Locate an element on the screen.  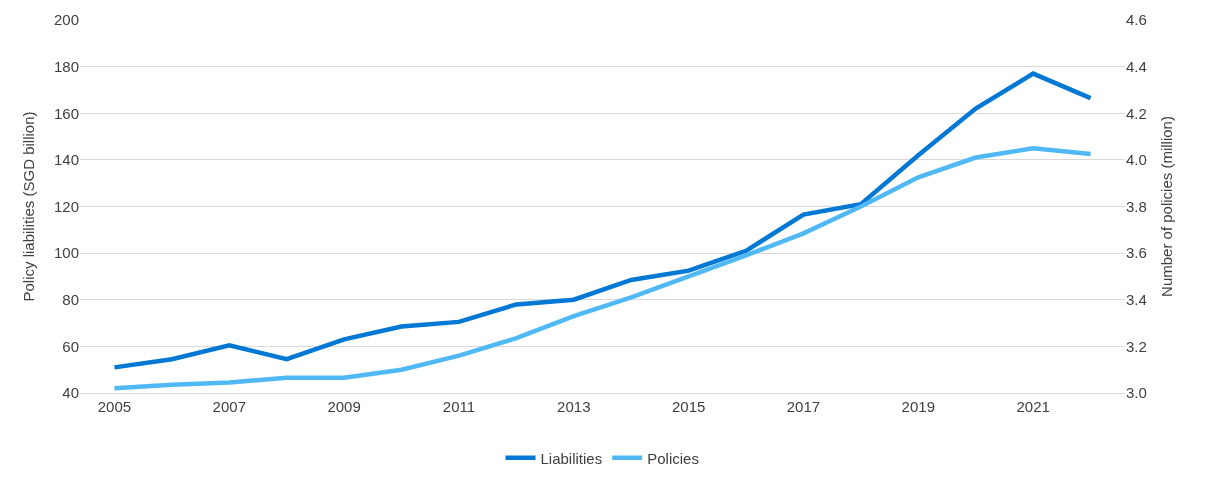
y-tick-label: 140 is located at coordinates (66, 160).